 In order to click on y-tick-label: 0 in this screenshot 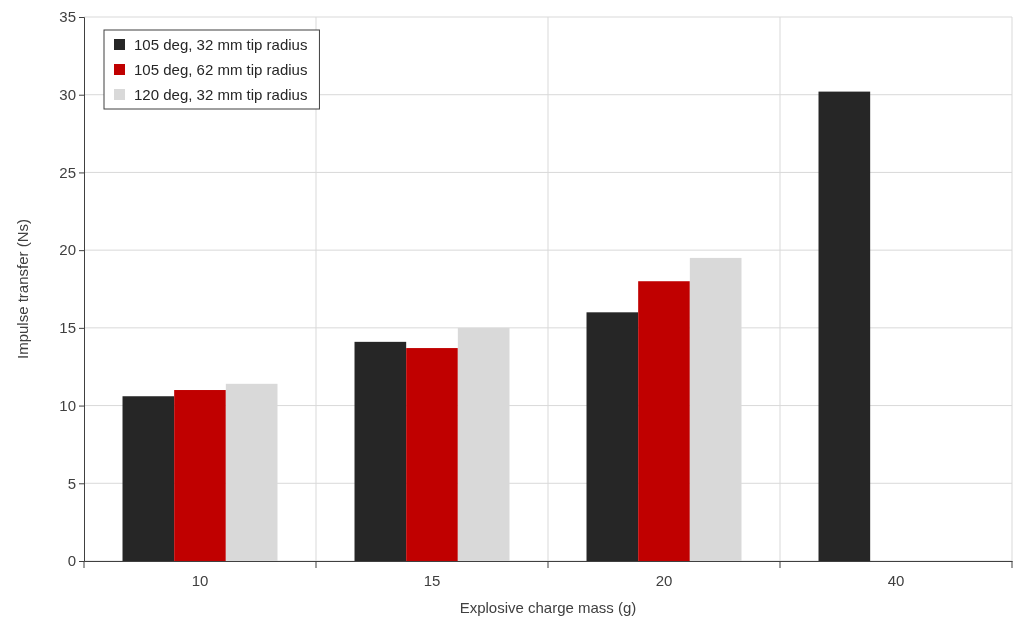, I will do `click(71, 561)`.